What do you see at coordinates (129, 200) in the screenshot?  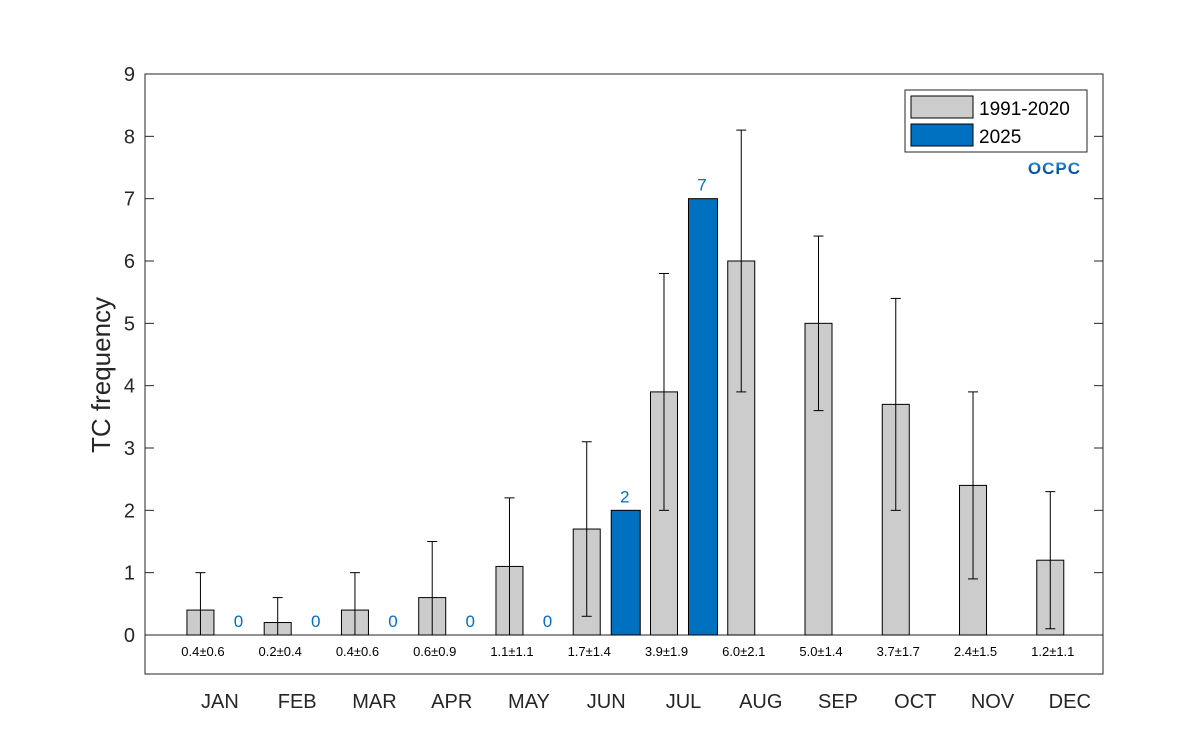 I see `y-tick-label: 7` at bounding box center [129, 200].